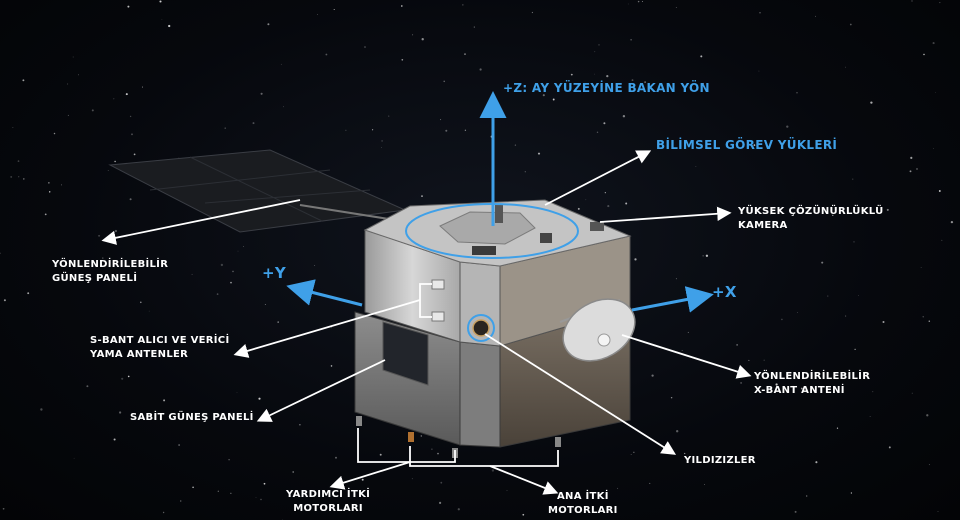 The height and width of the screenshot is (520, 960). Describe the element at coordinates (192, 417) in the screenshot. I see `fixed-solar-panel-label: SABİT GÜNEŞ PANELİ` at that location.